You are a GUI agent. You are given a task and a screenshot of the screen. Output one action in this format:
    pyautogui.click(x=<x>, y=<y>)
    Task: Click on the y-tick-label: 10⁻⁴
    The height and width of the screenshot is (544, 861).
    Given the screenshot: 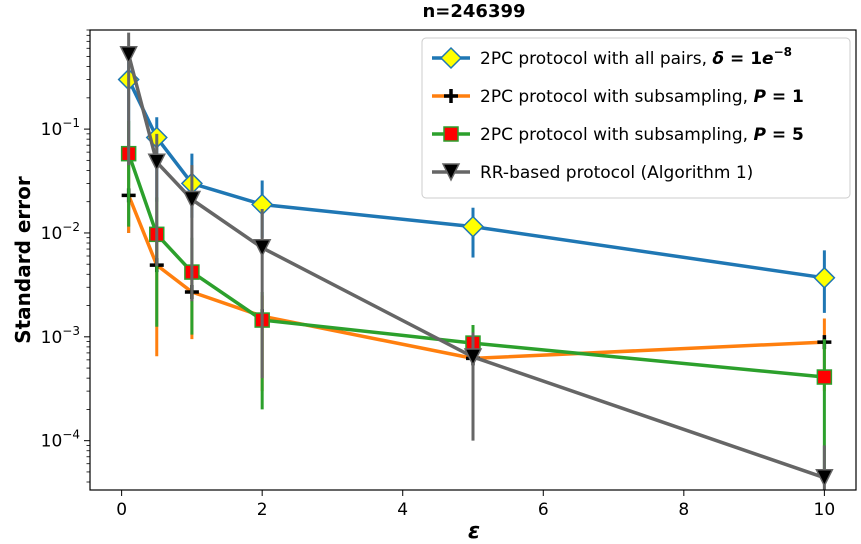 What is the action you would take?
    pyautogui.click(x=60, y=440)
    